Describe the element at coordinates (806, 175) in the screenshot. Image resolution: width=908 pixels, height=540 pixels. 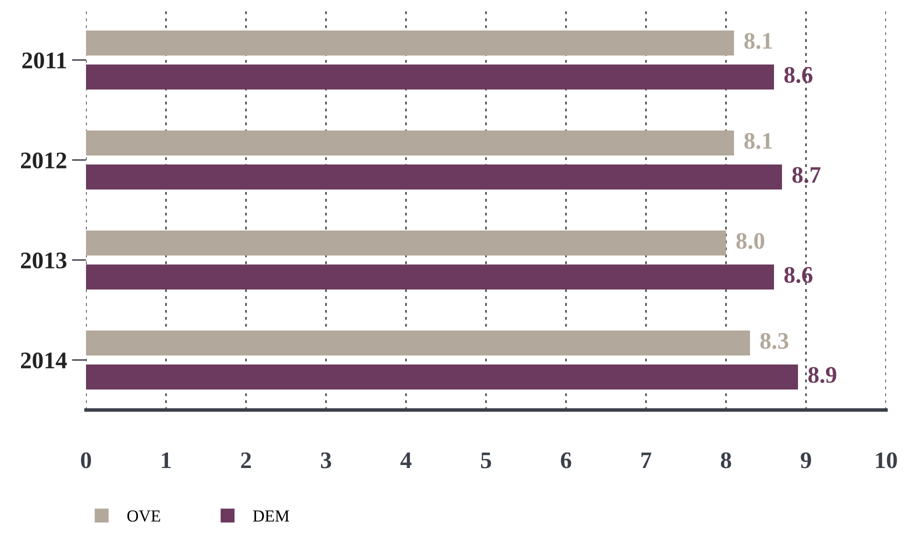
I see `data-label: 8.7` at that location.